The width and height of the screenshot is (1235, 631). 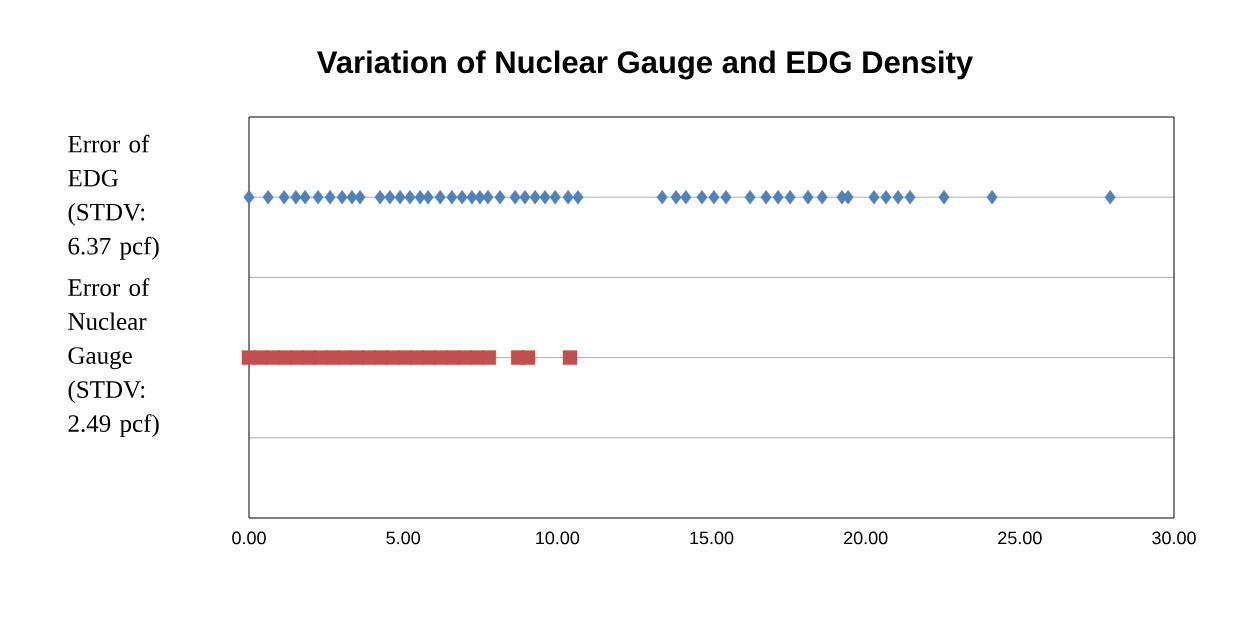 I want to click on chart-title: Variation of Nuclear Gauge and EDG Density, so click(x=645, y=65).